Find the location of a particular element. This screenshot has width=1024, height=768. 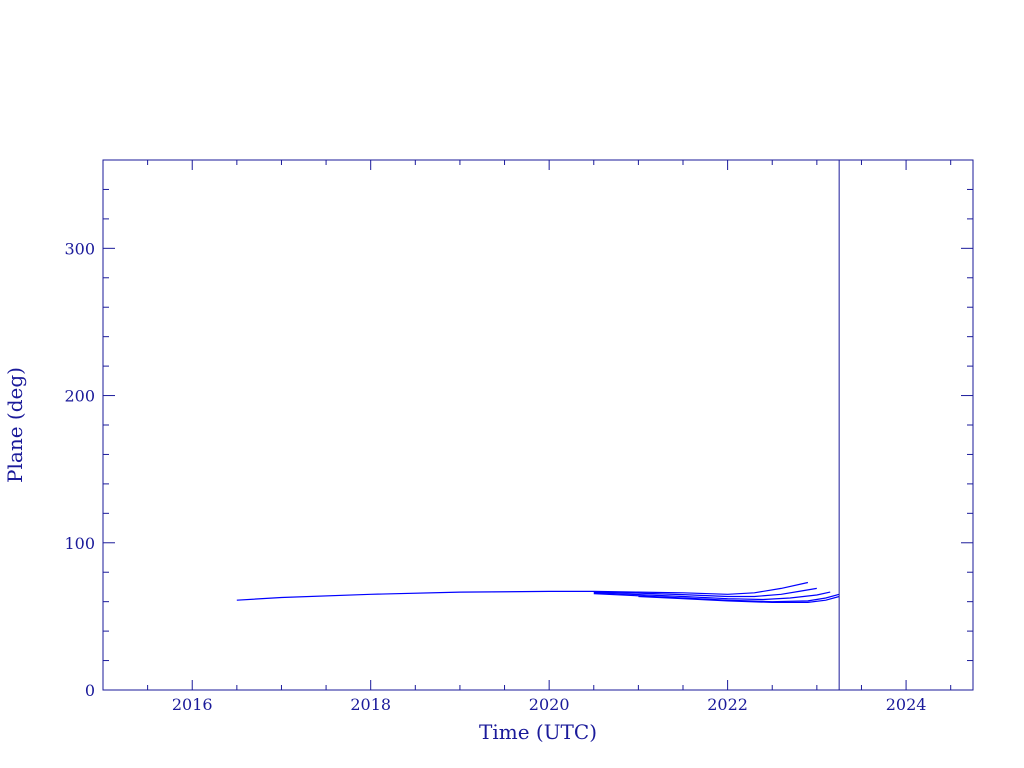

series-layer is located at coordinates (538, 592).